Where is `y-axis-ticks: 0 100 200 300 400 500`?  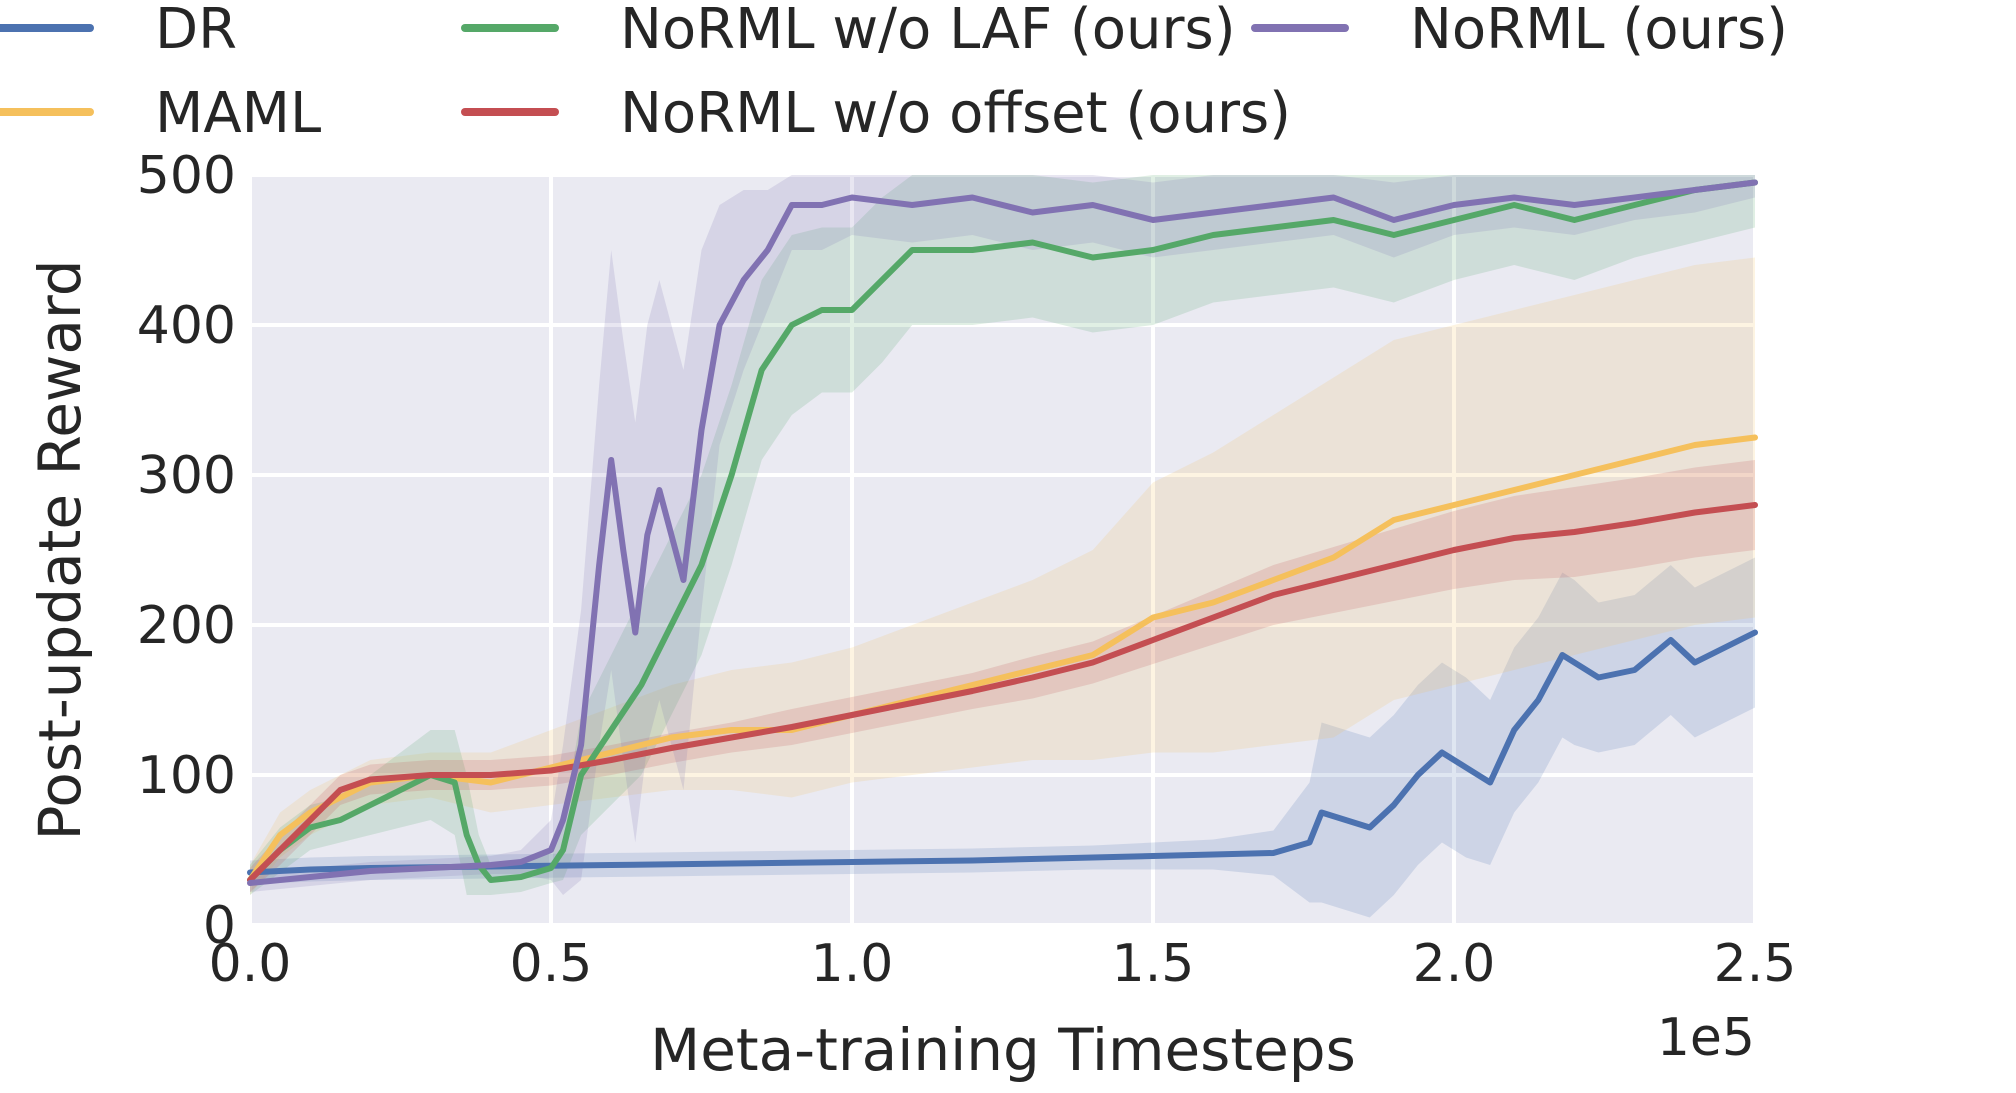
y-axis-ticks: 0 100 200 300 400 500 is located at coordinates (186, 551).